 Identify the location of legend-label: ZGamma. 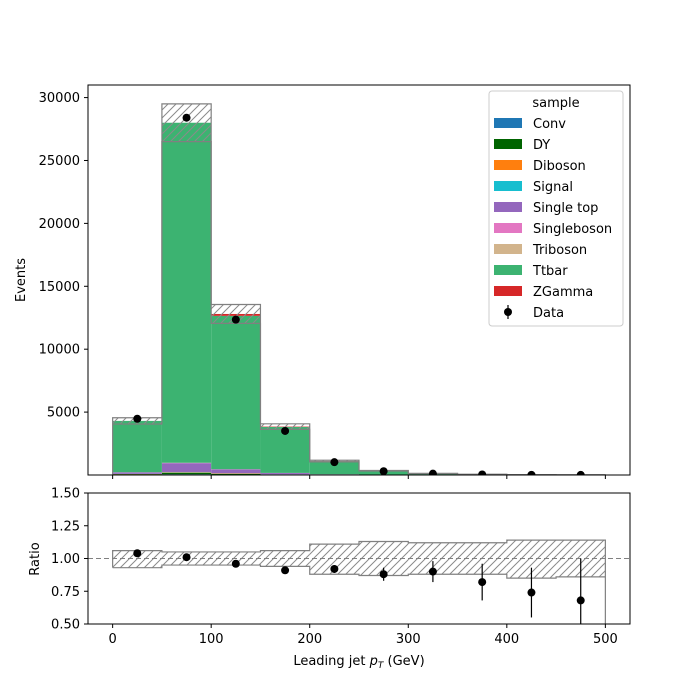
(563, 292).